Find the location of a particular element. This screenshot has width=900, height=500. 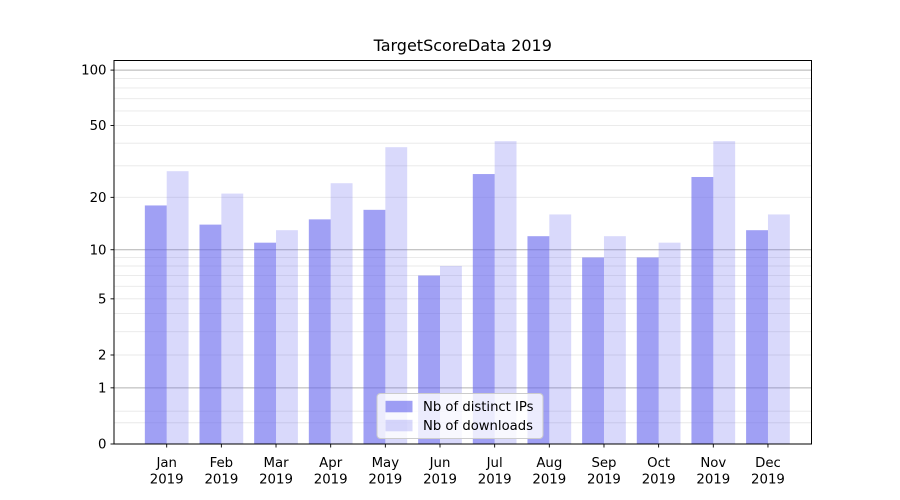

bar-feb-s1 is located at coordinates (232, 318).